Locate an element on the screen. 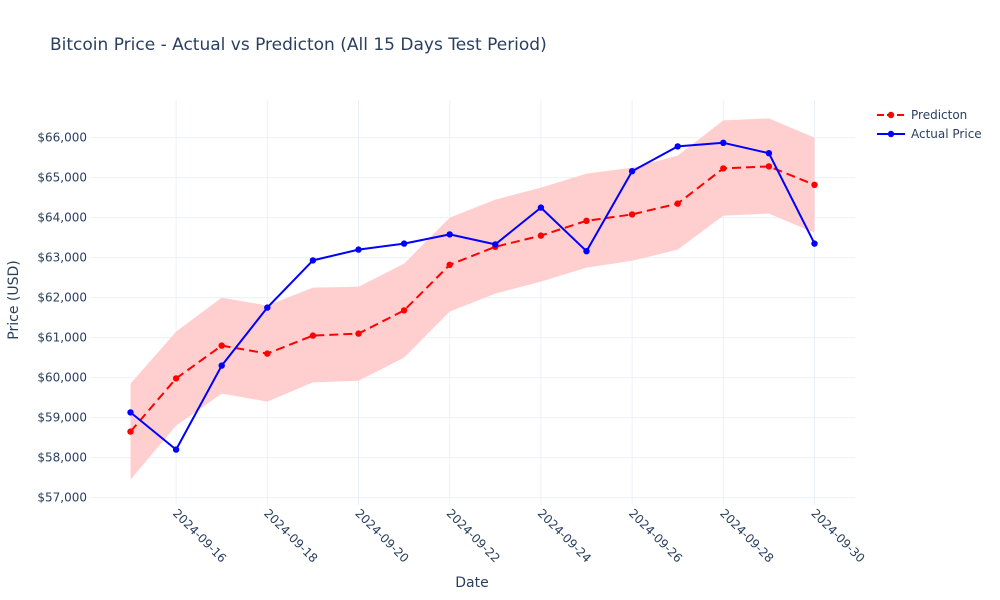  x-tick-label: 2024-09-22 is located at coordinates (473, 535).